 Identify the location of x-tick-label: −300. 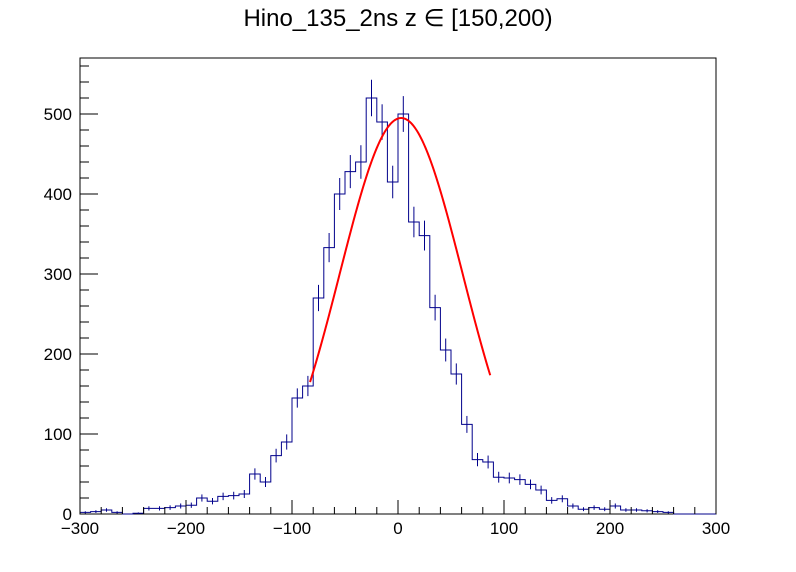
(80, 528).